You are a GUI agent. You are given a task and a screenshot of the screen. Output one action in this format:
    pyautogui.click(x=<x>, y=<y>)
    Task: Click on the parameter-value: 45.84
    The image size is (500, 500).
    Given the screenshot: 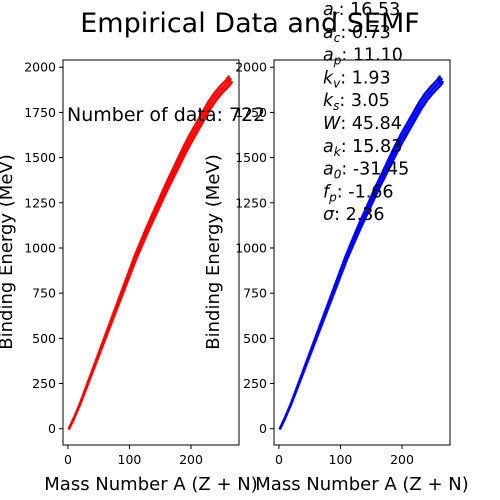 What is the action you would take?
    pyautogui.click(x=377, y=124)
    